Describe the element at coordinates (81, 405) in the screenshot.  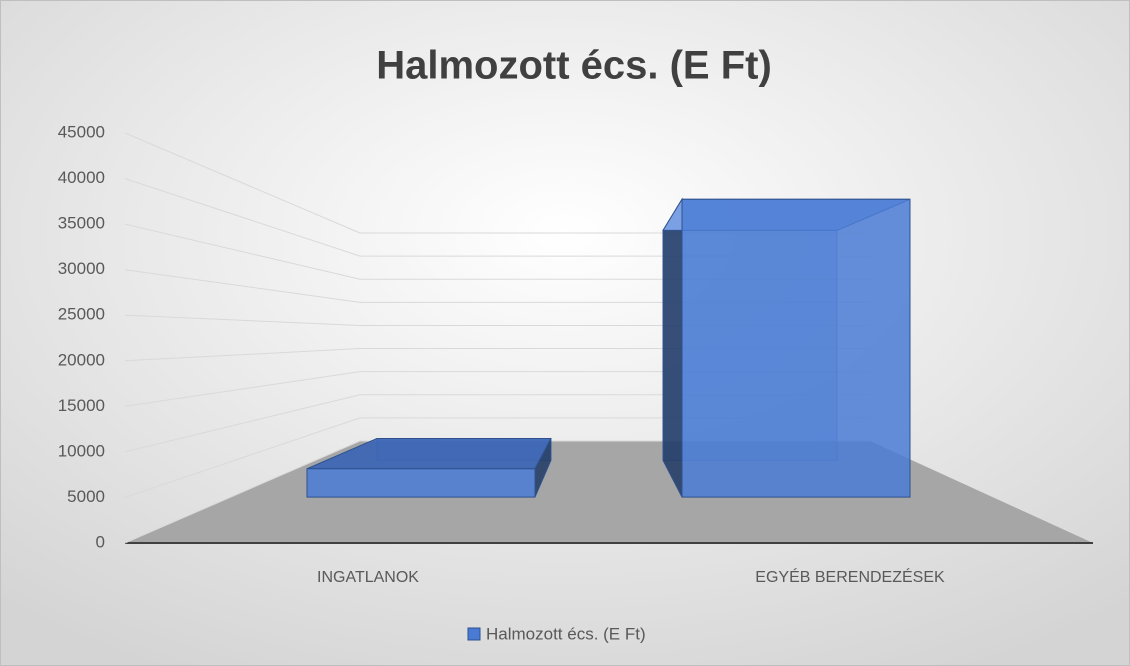
I see `y-tick-label: 15000` at that location.